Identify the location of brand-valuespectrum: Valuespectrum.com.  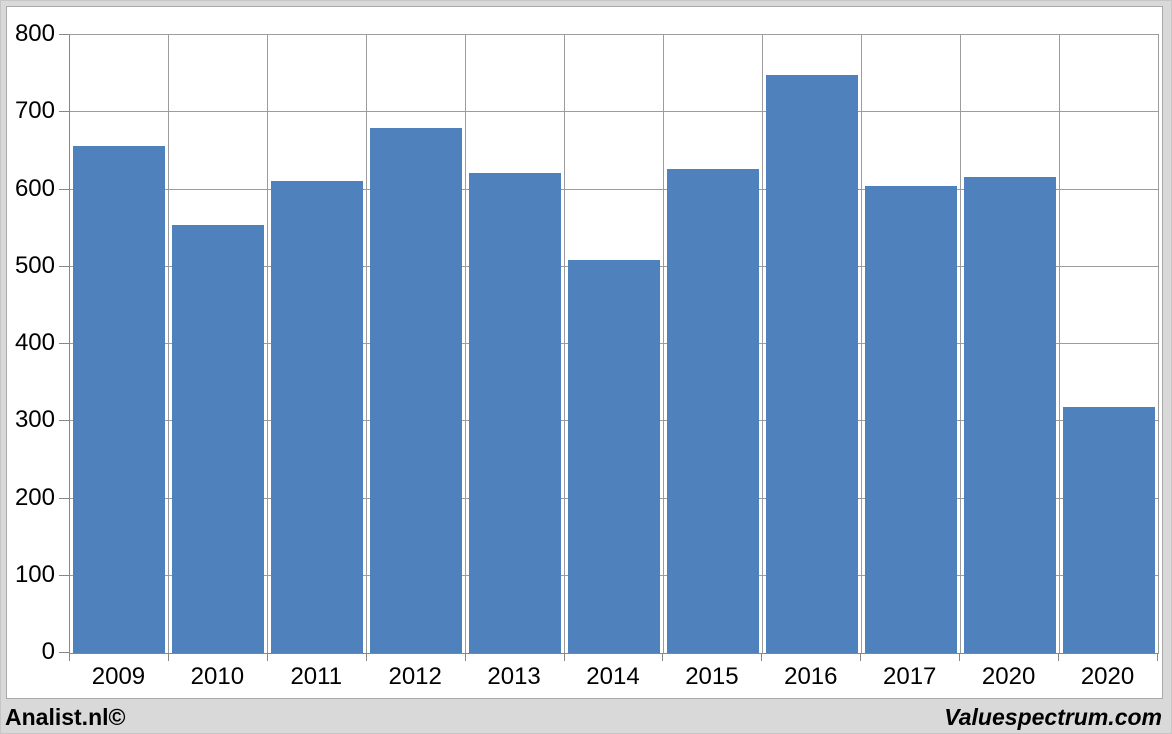
(1053, 717).